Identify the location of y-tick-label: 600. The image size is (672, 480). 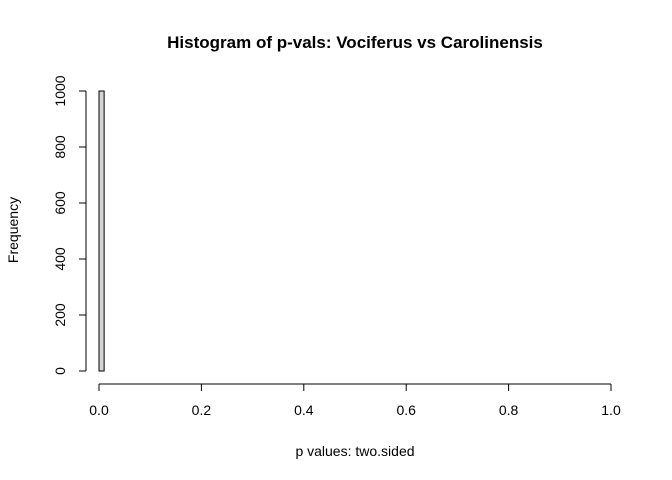
(60, 203).